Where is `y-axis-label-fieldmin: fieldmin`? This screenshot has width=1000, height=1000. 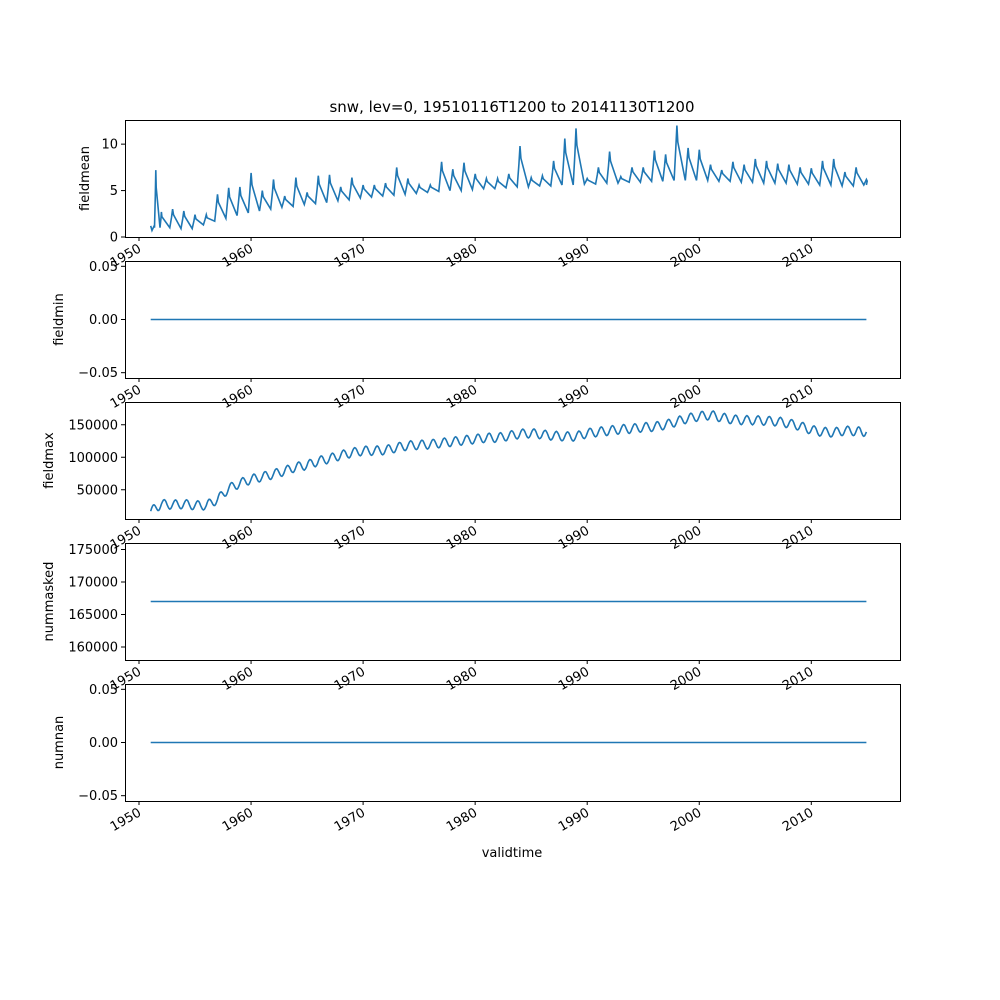
y-axis-label-fieldmin: fieldmin is located at coordinates (59, 319).